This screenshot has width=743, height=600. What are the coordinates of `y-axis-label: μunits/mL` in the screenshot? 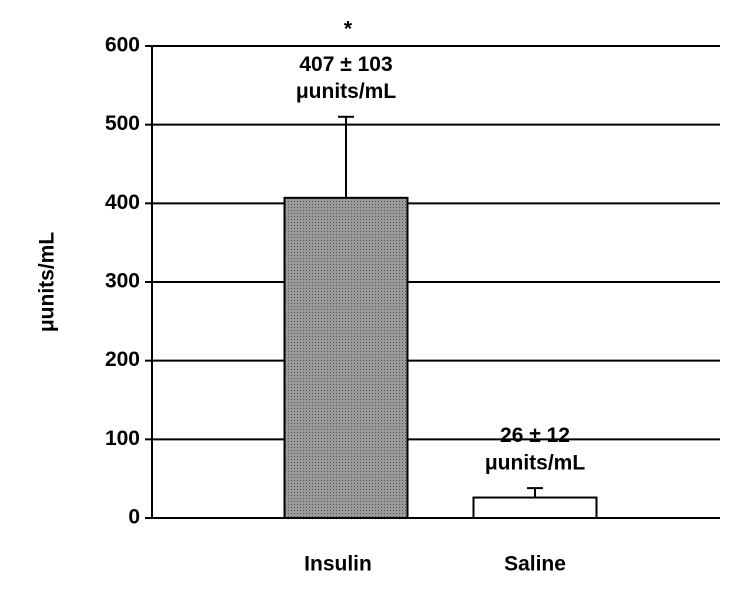 It's located at (47, 282).